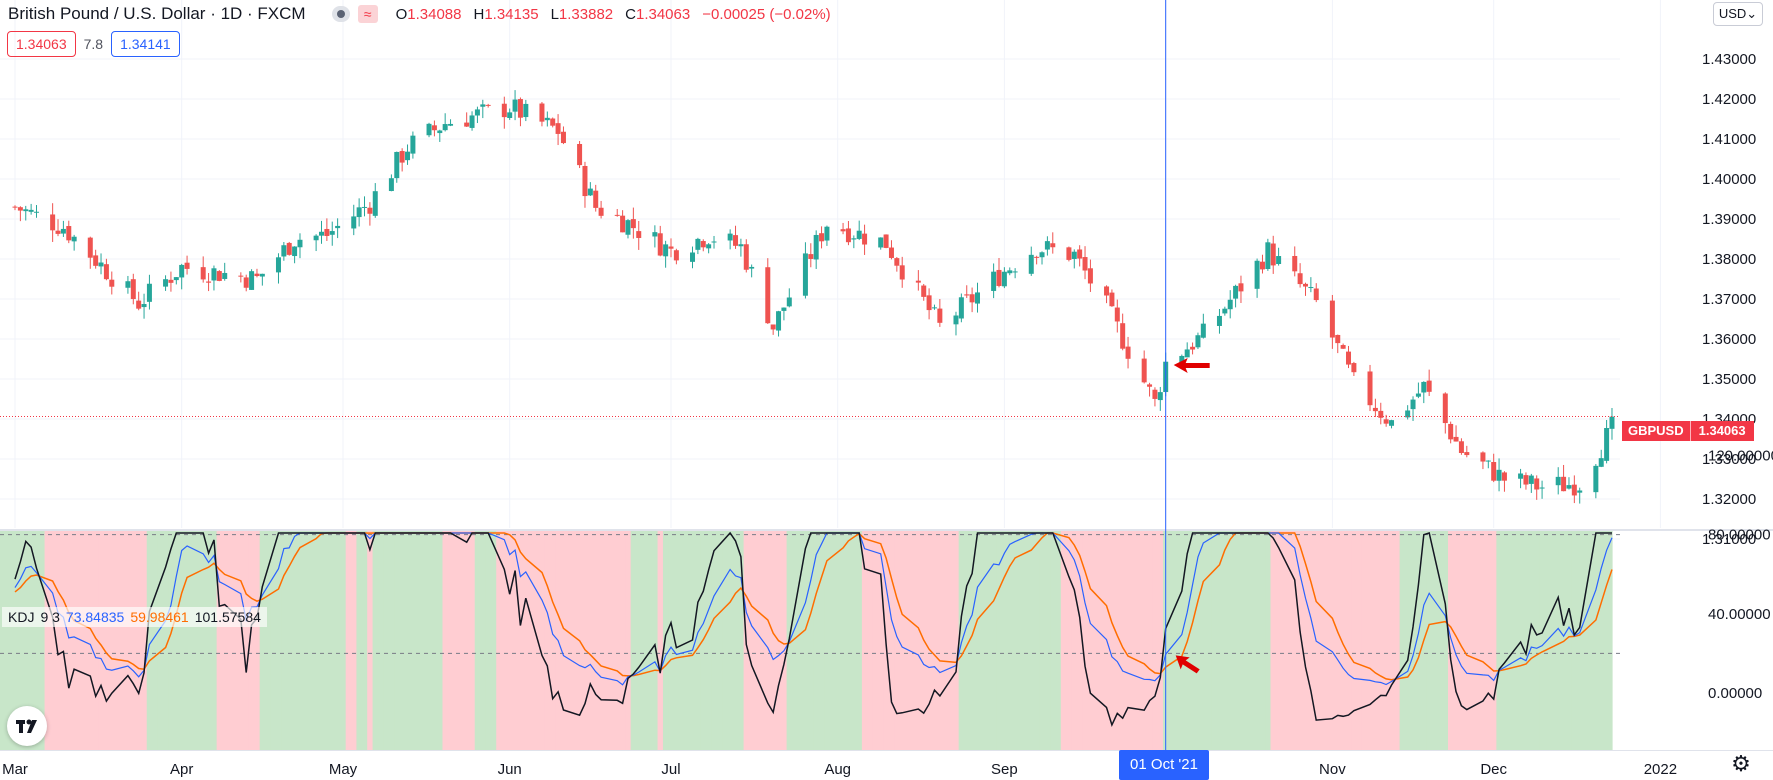 The height and width of the screenshot is (780, 1773). I want to click on sell-button: 1.34063, so click(41, 44).